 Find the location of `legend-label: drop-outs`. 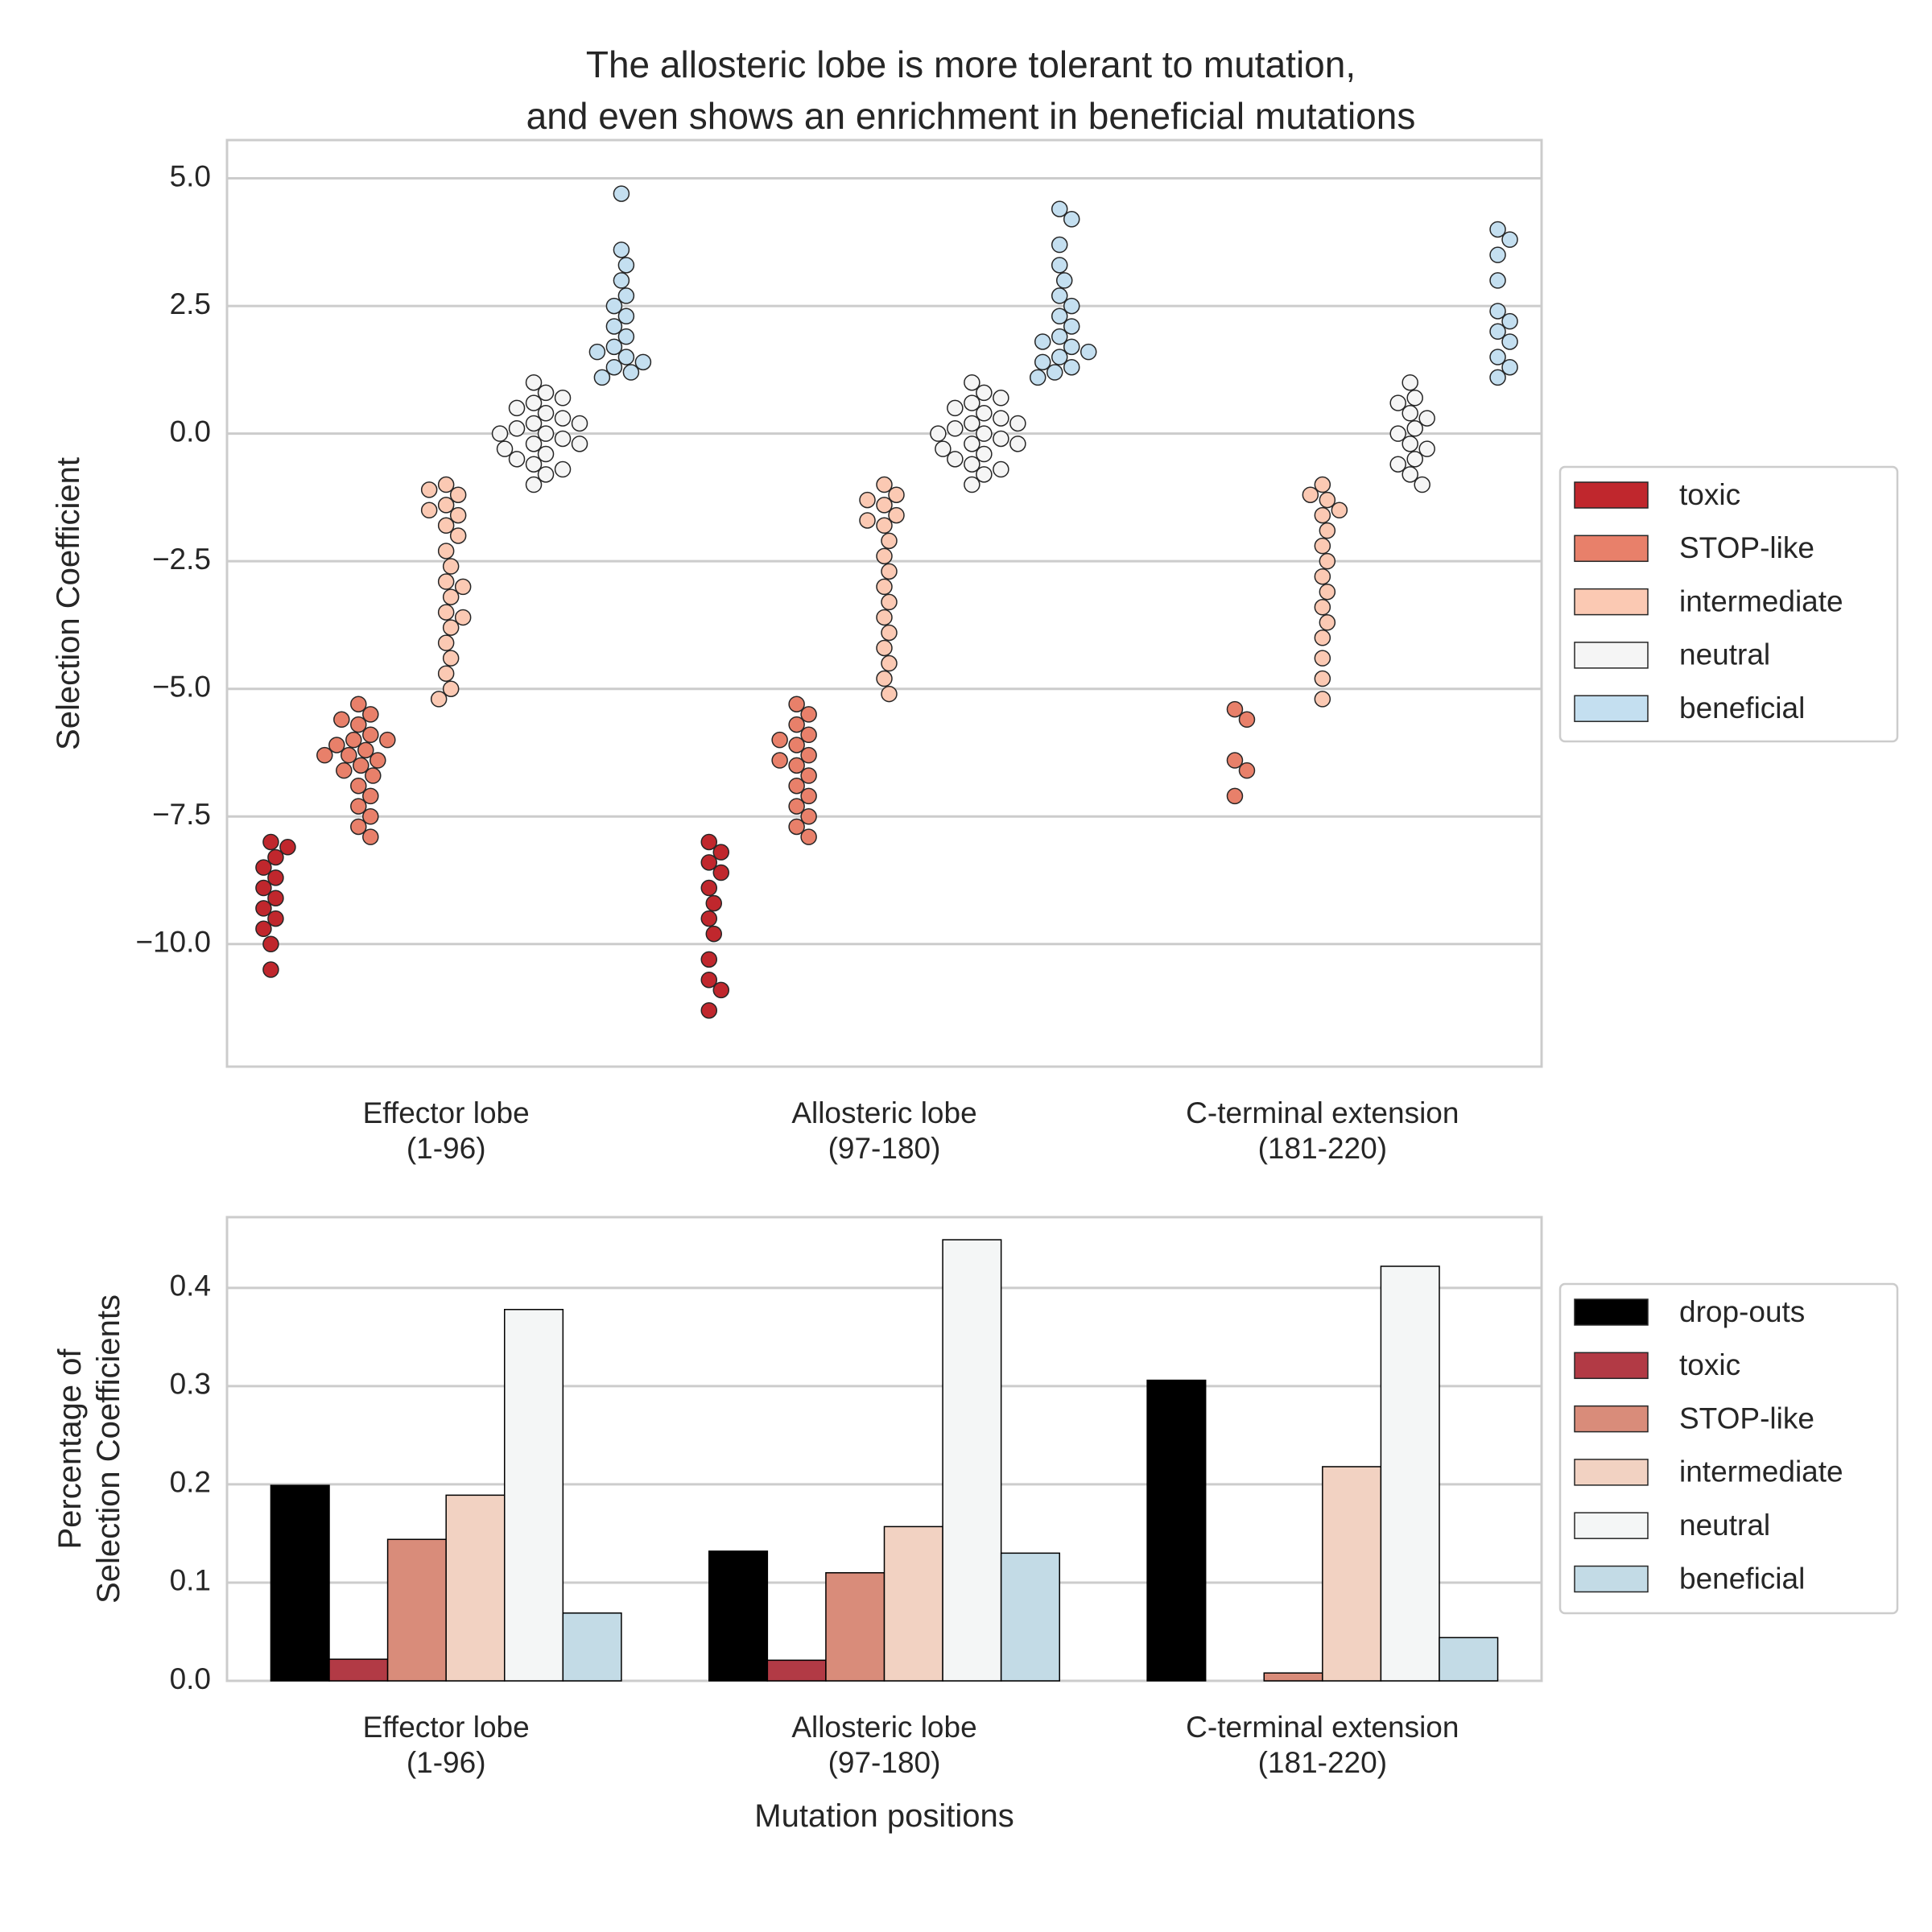

legend-label: drop-outs is located at coordinates (1742, 1311).